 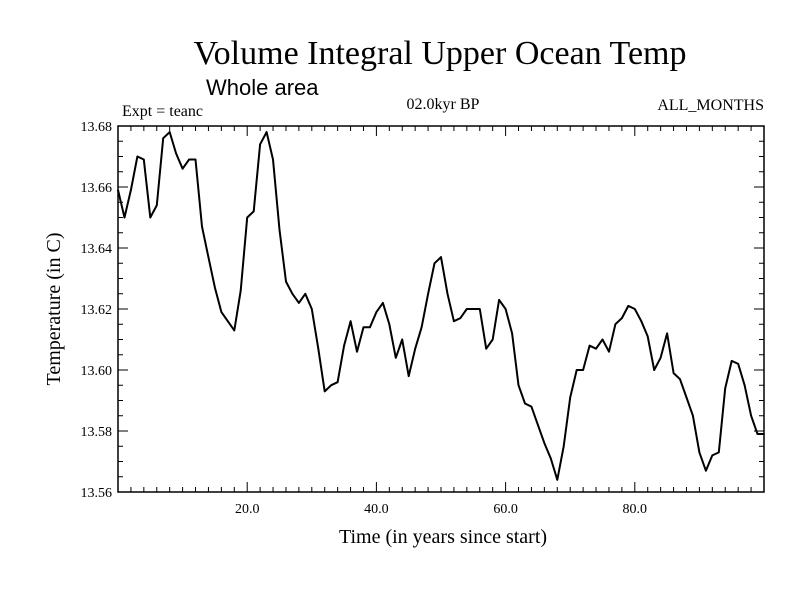 I want to click on x-axis-label: Time (in years since start), so click(x=443, y=537).